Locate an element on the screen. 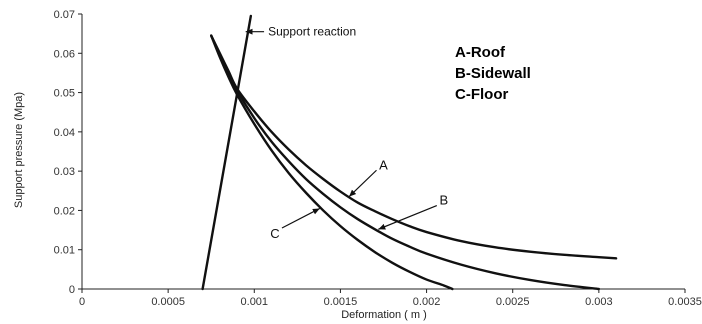  annotation-support-reaction: Support reaction is located at coordinates (312, 32).